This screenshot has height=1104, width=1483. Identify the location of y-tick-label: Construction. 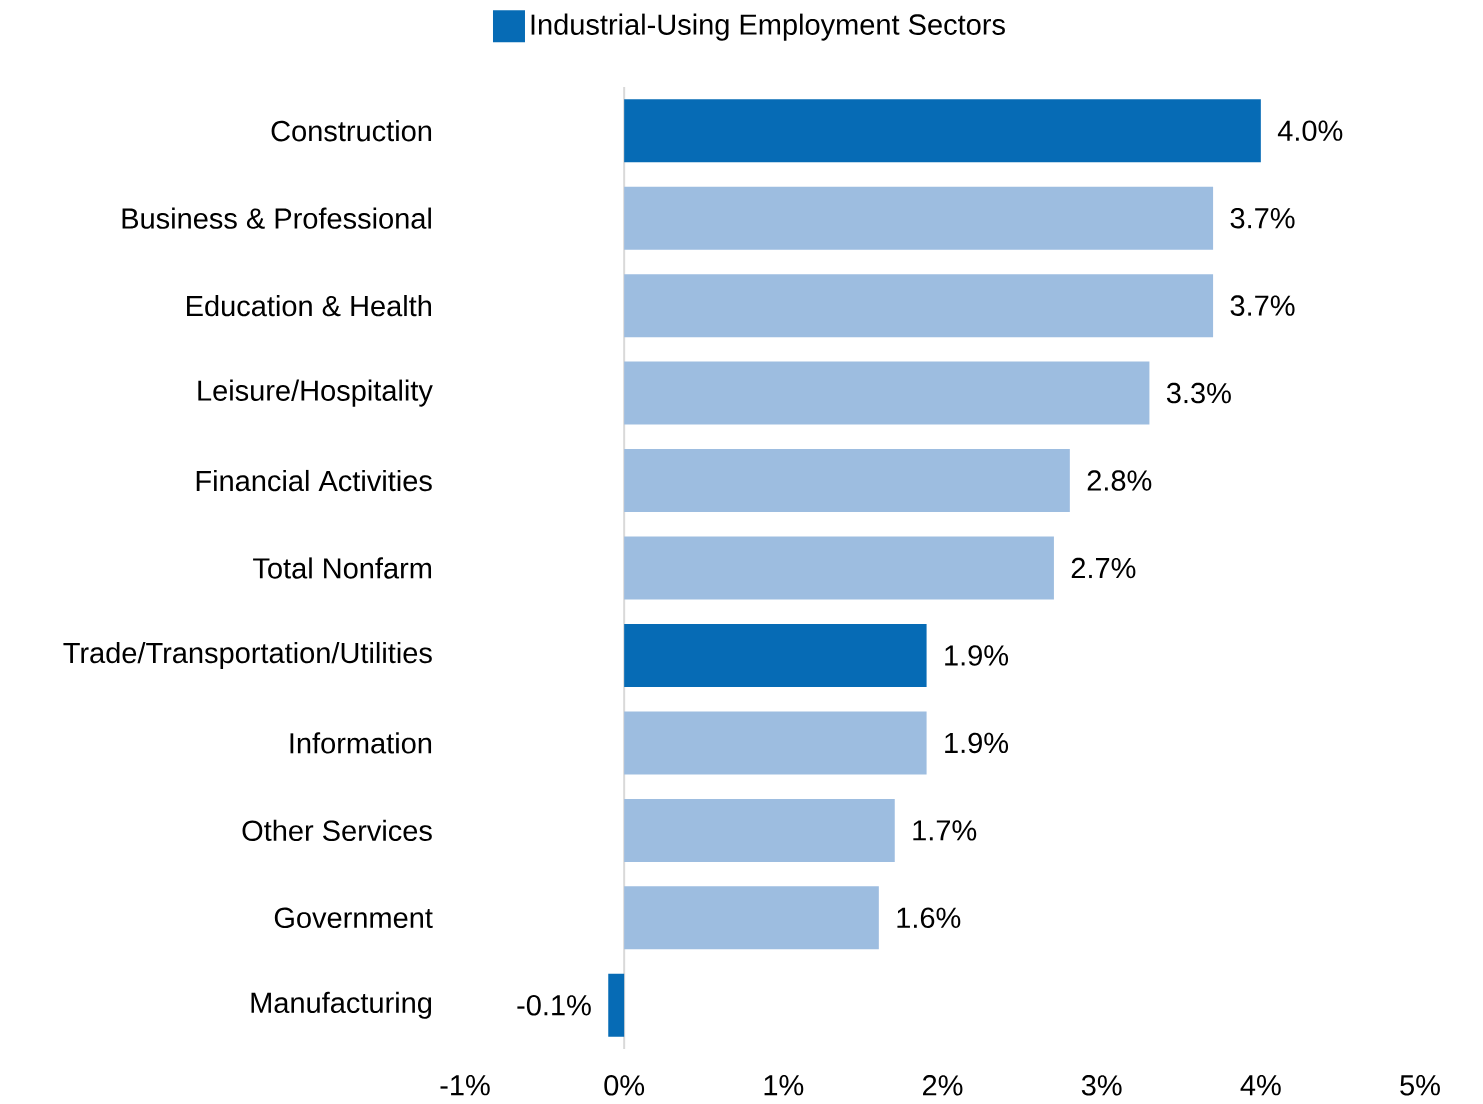
(351, 131).